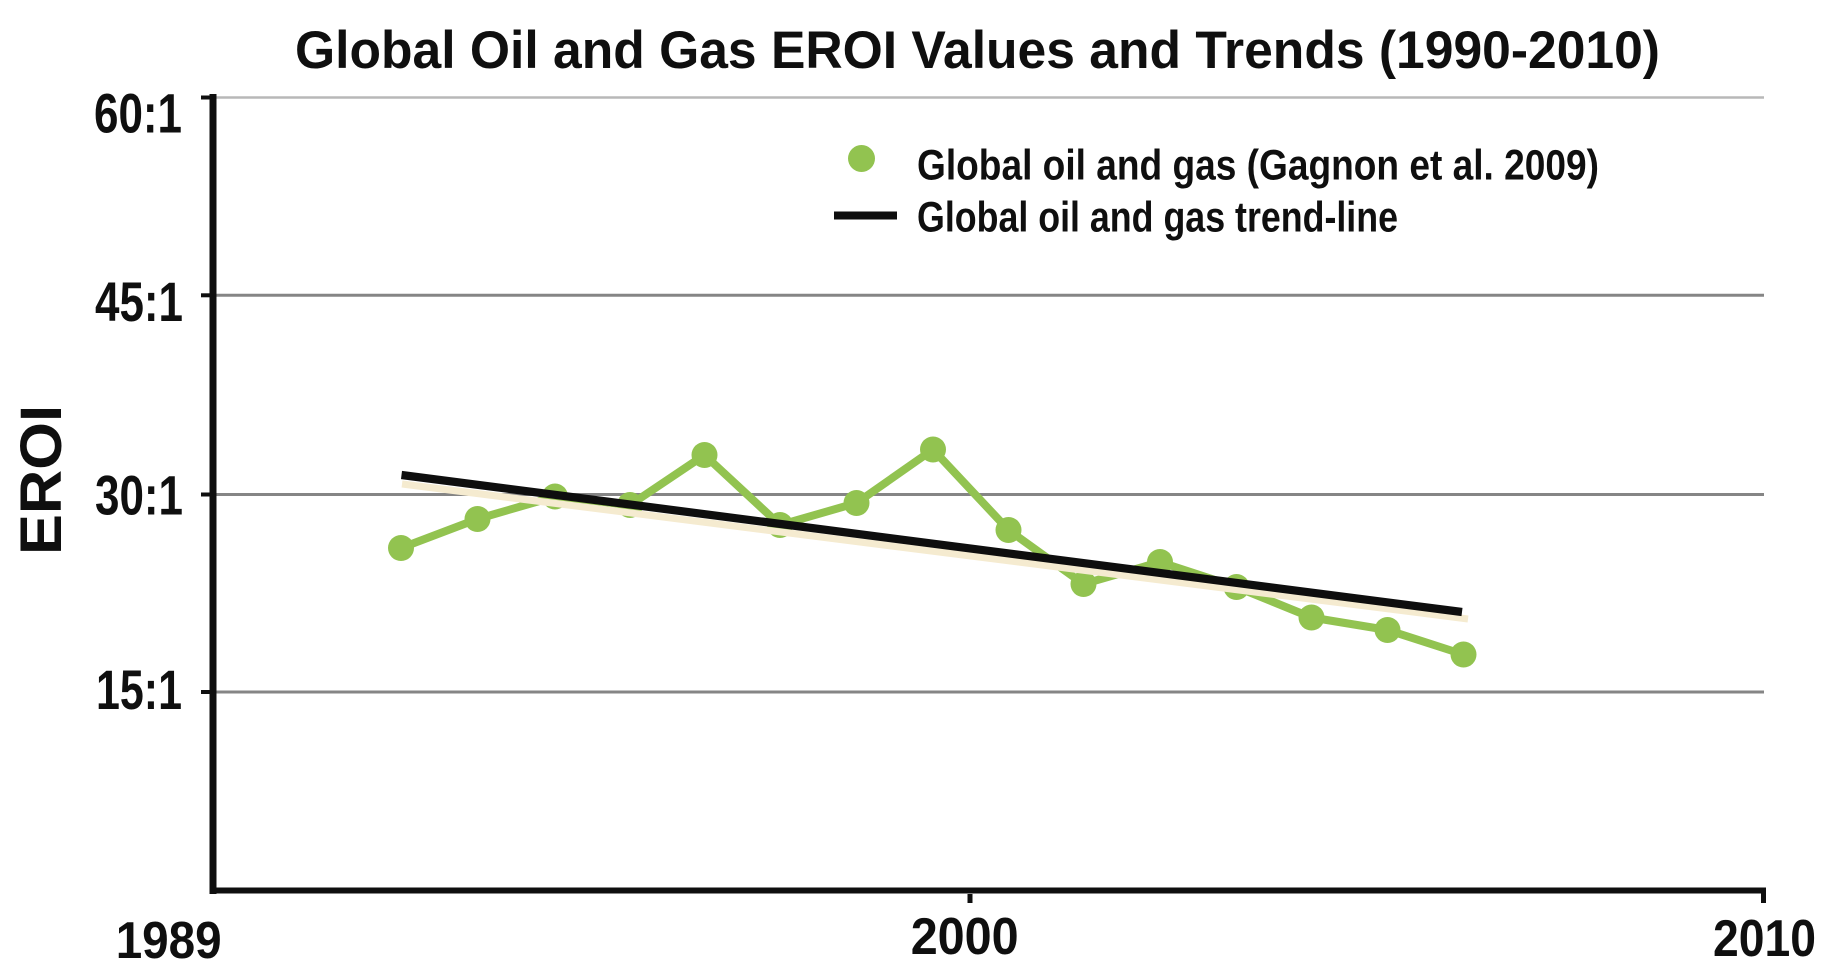  I want to click on svg-text: 30:1, so click(139, 494).